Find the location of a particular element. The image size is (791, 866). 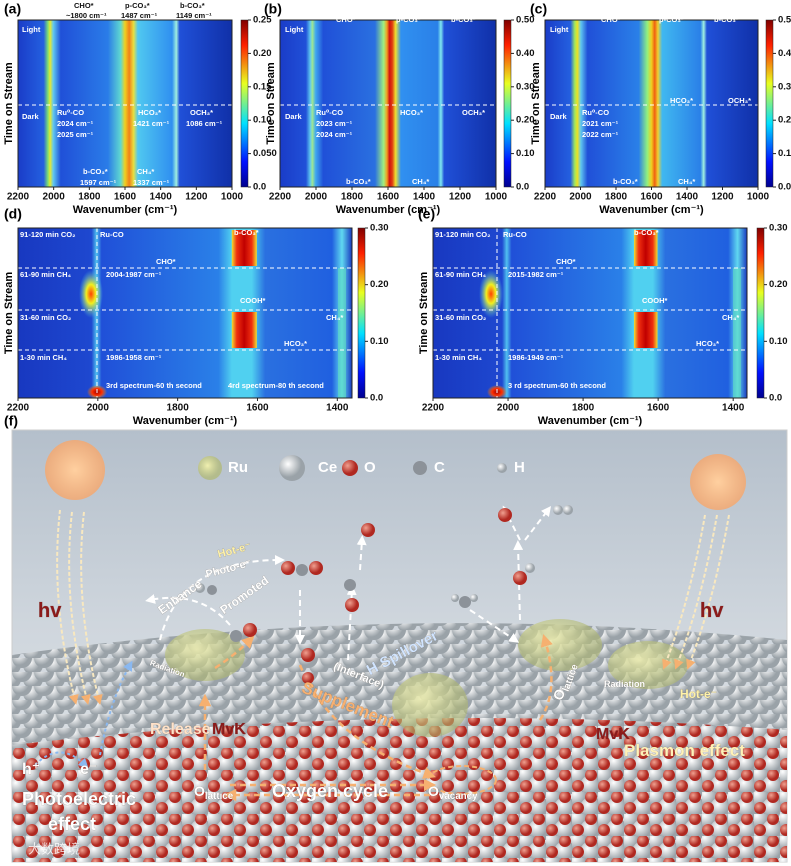

band-annotation: 4rd spectrum-80 th second is located at coordinates (276, 385).